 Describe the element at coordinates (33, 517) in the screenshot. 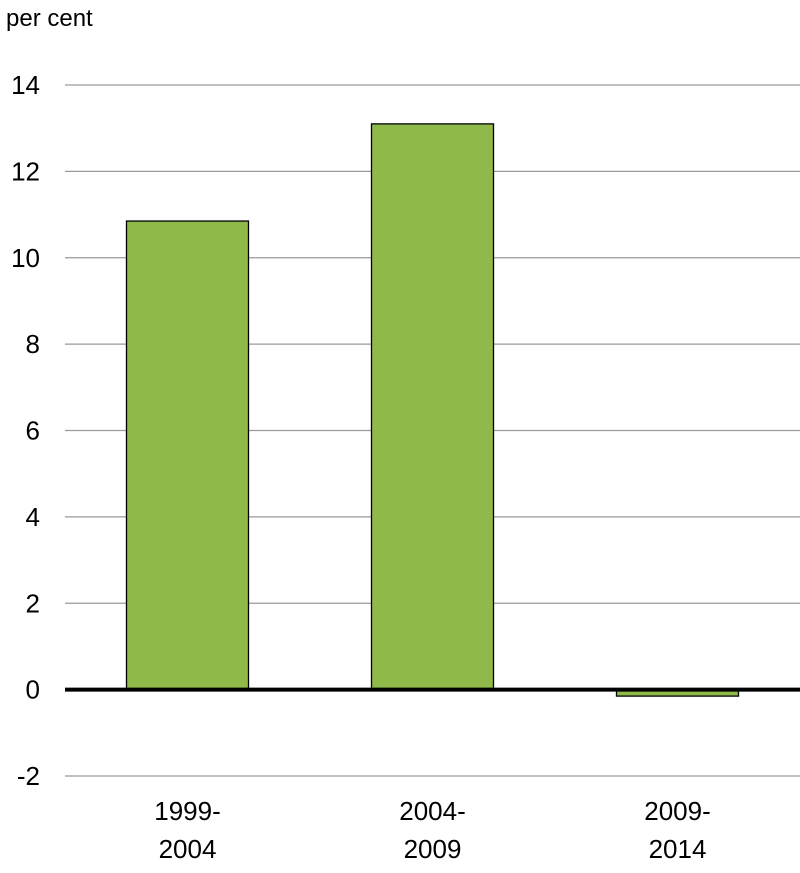

I see `y-tick-label: 4` at that location.